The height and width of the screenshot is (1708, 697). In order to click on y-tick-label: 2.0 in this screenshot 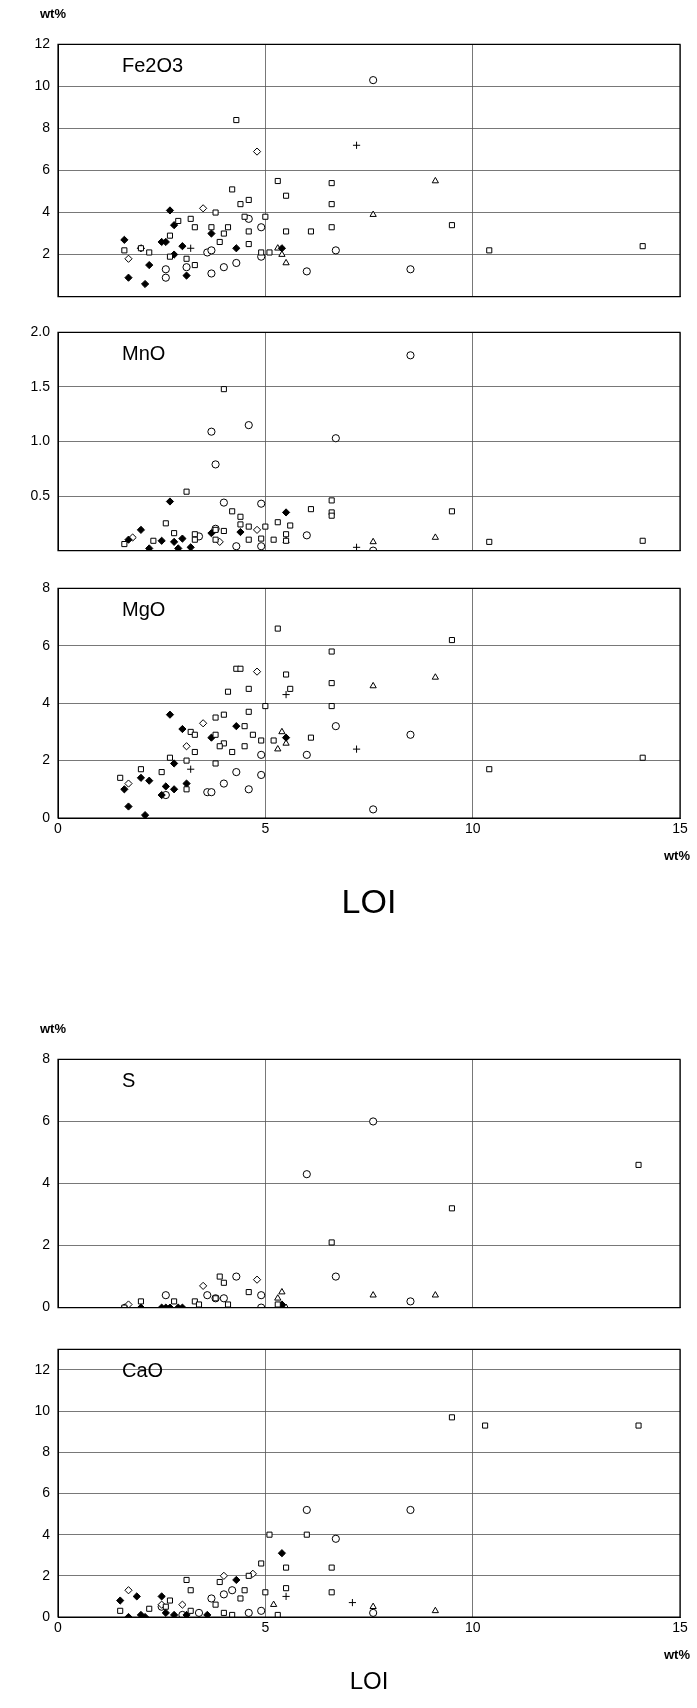, I will do `click(40, 331)`.